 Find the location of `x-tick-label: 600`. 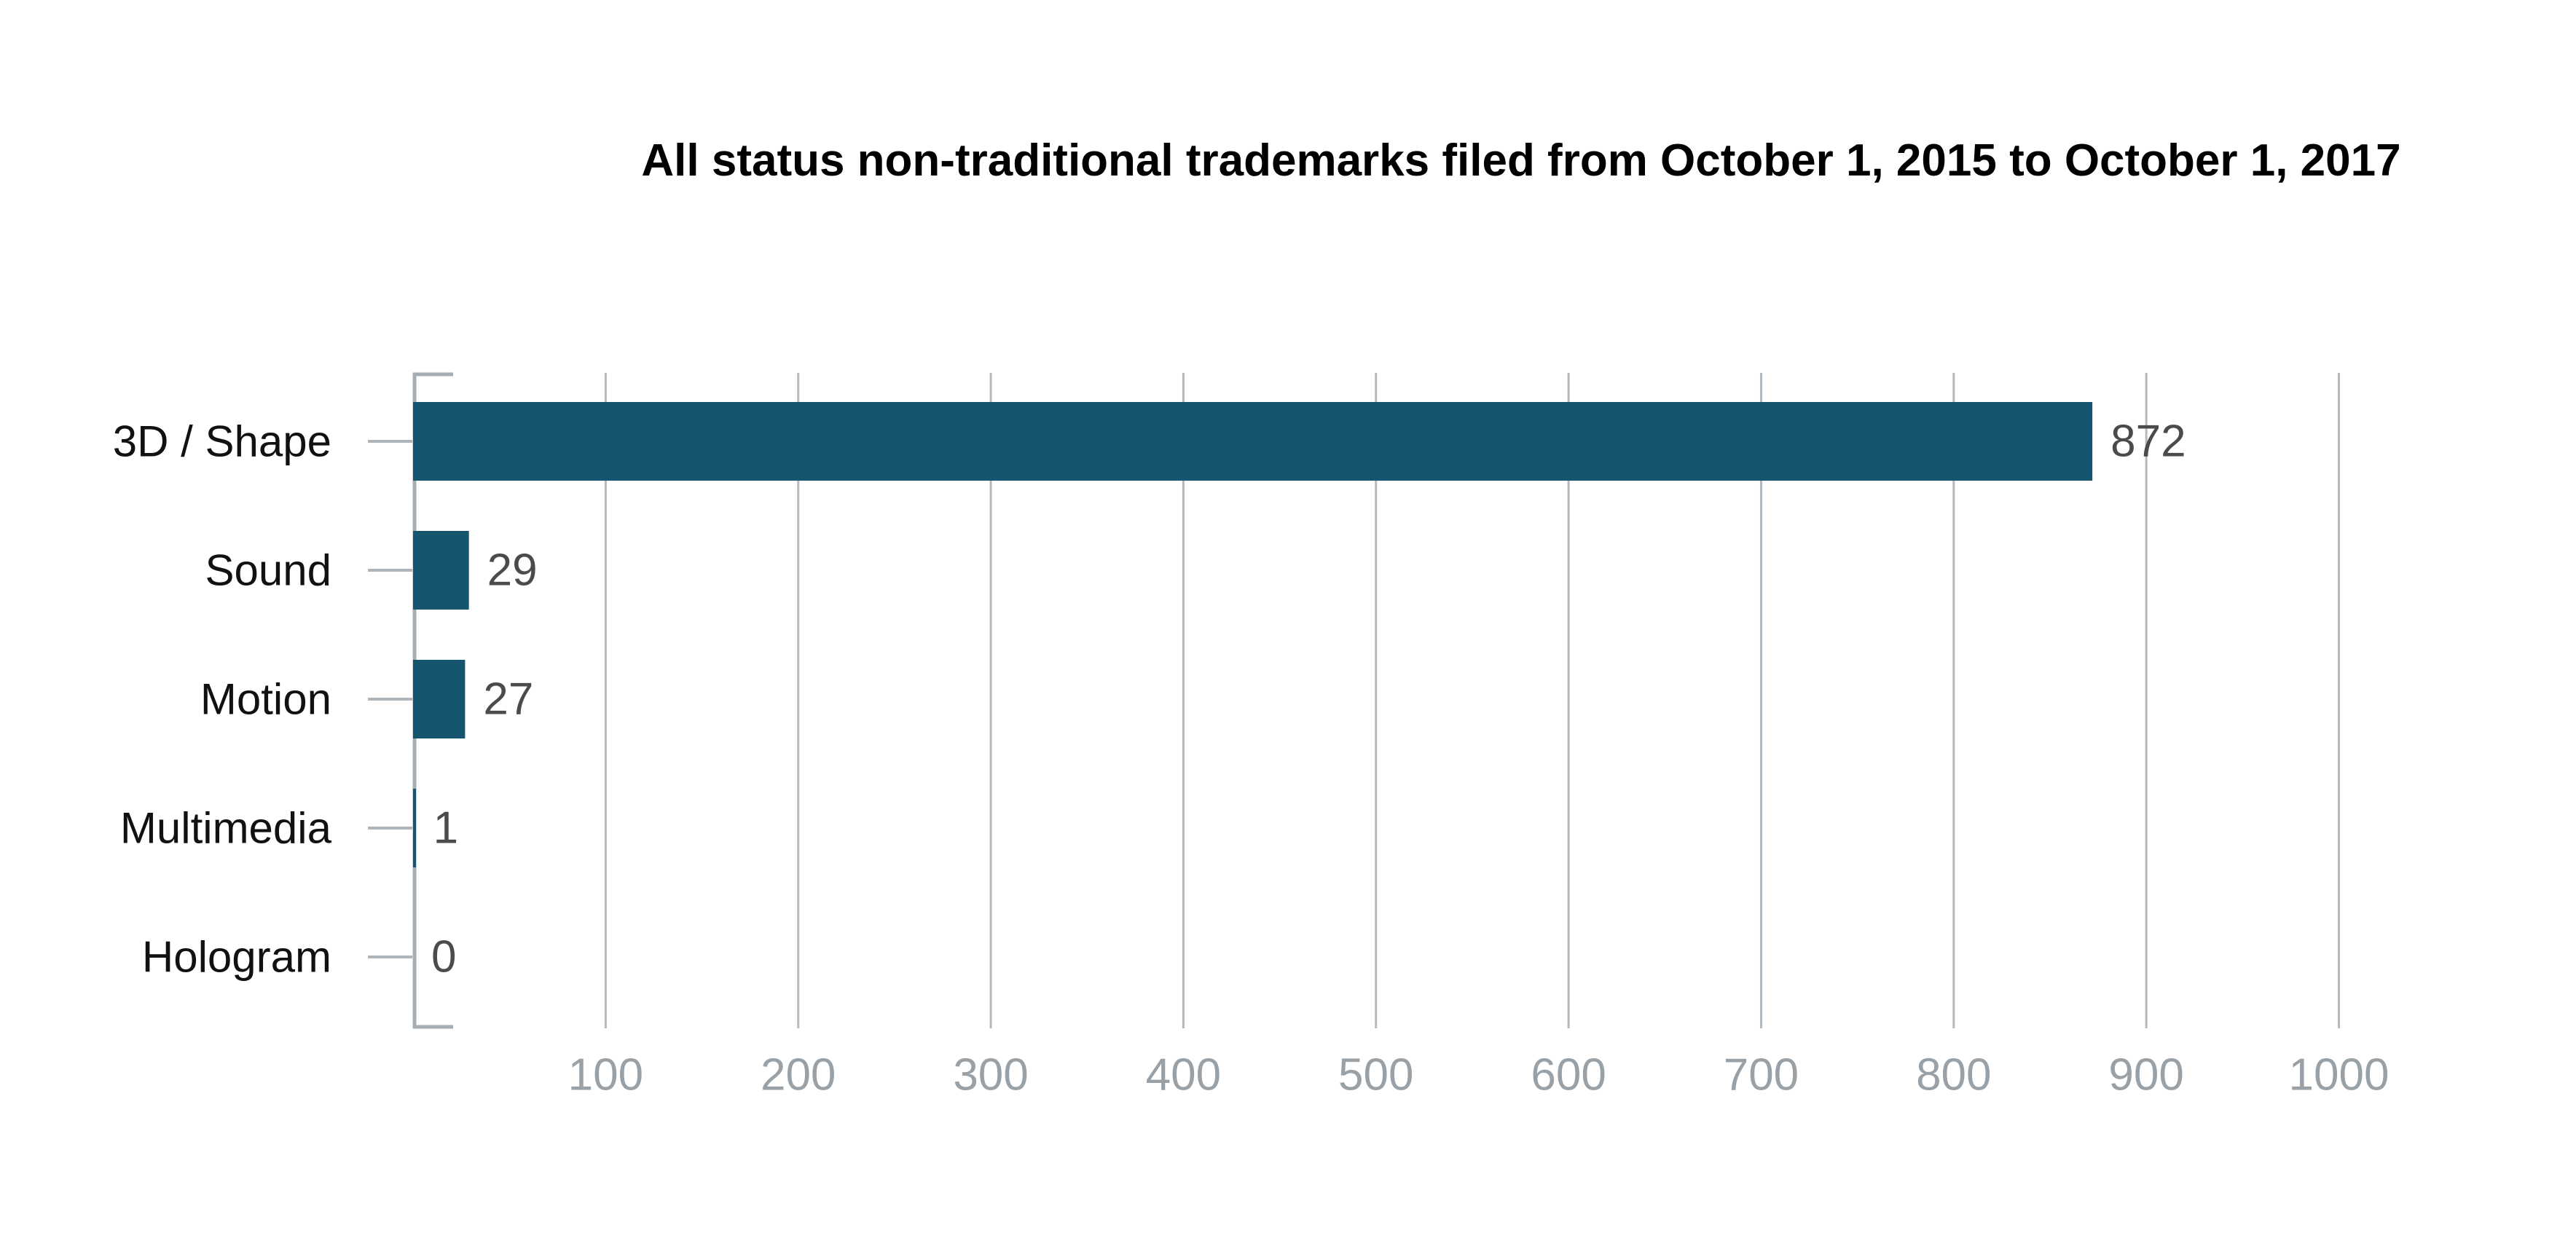

x-tick-label: 600 is located at coordinates (1568, 1075).